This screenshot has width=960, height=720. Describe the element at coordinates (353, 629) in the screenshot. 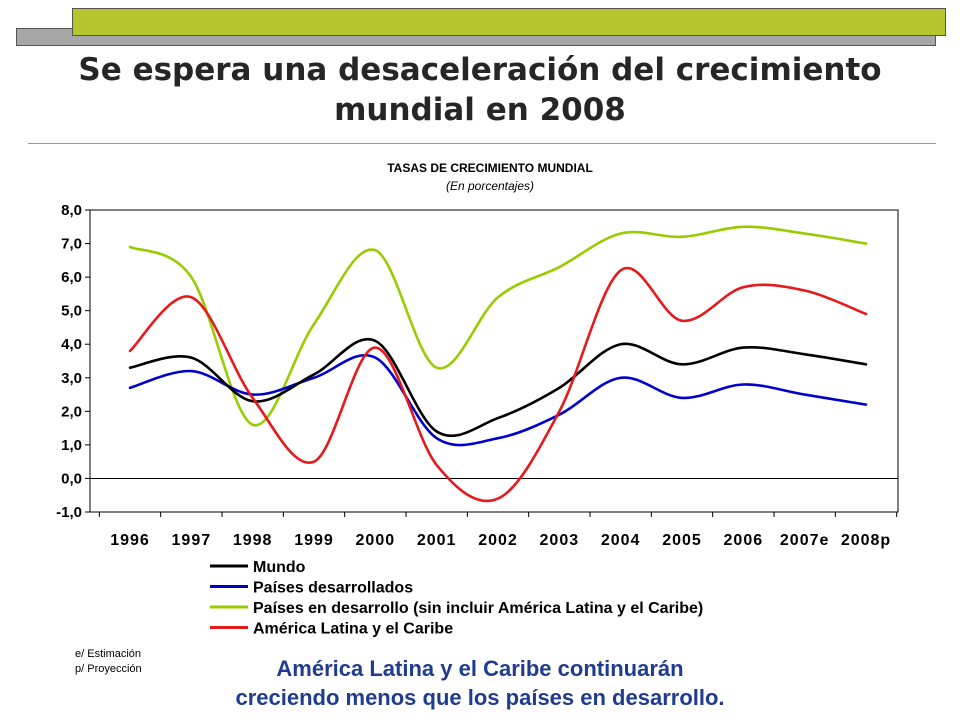

I see `legend-label: América Latina y el Caribe` at that location.